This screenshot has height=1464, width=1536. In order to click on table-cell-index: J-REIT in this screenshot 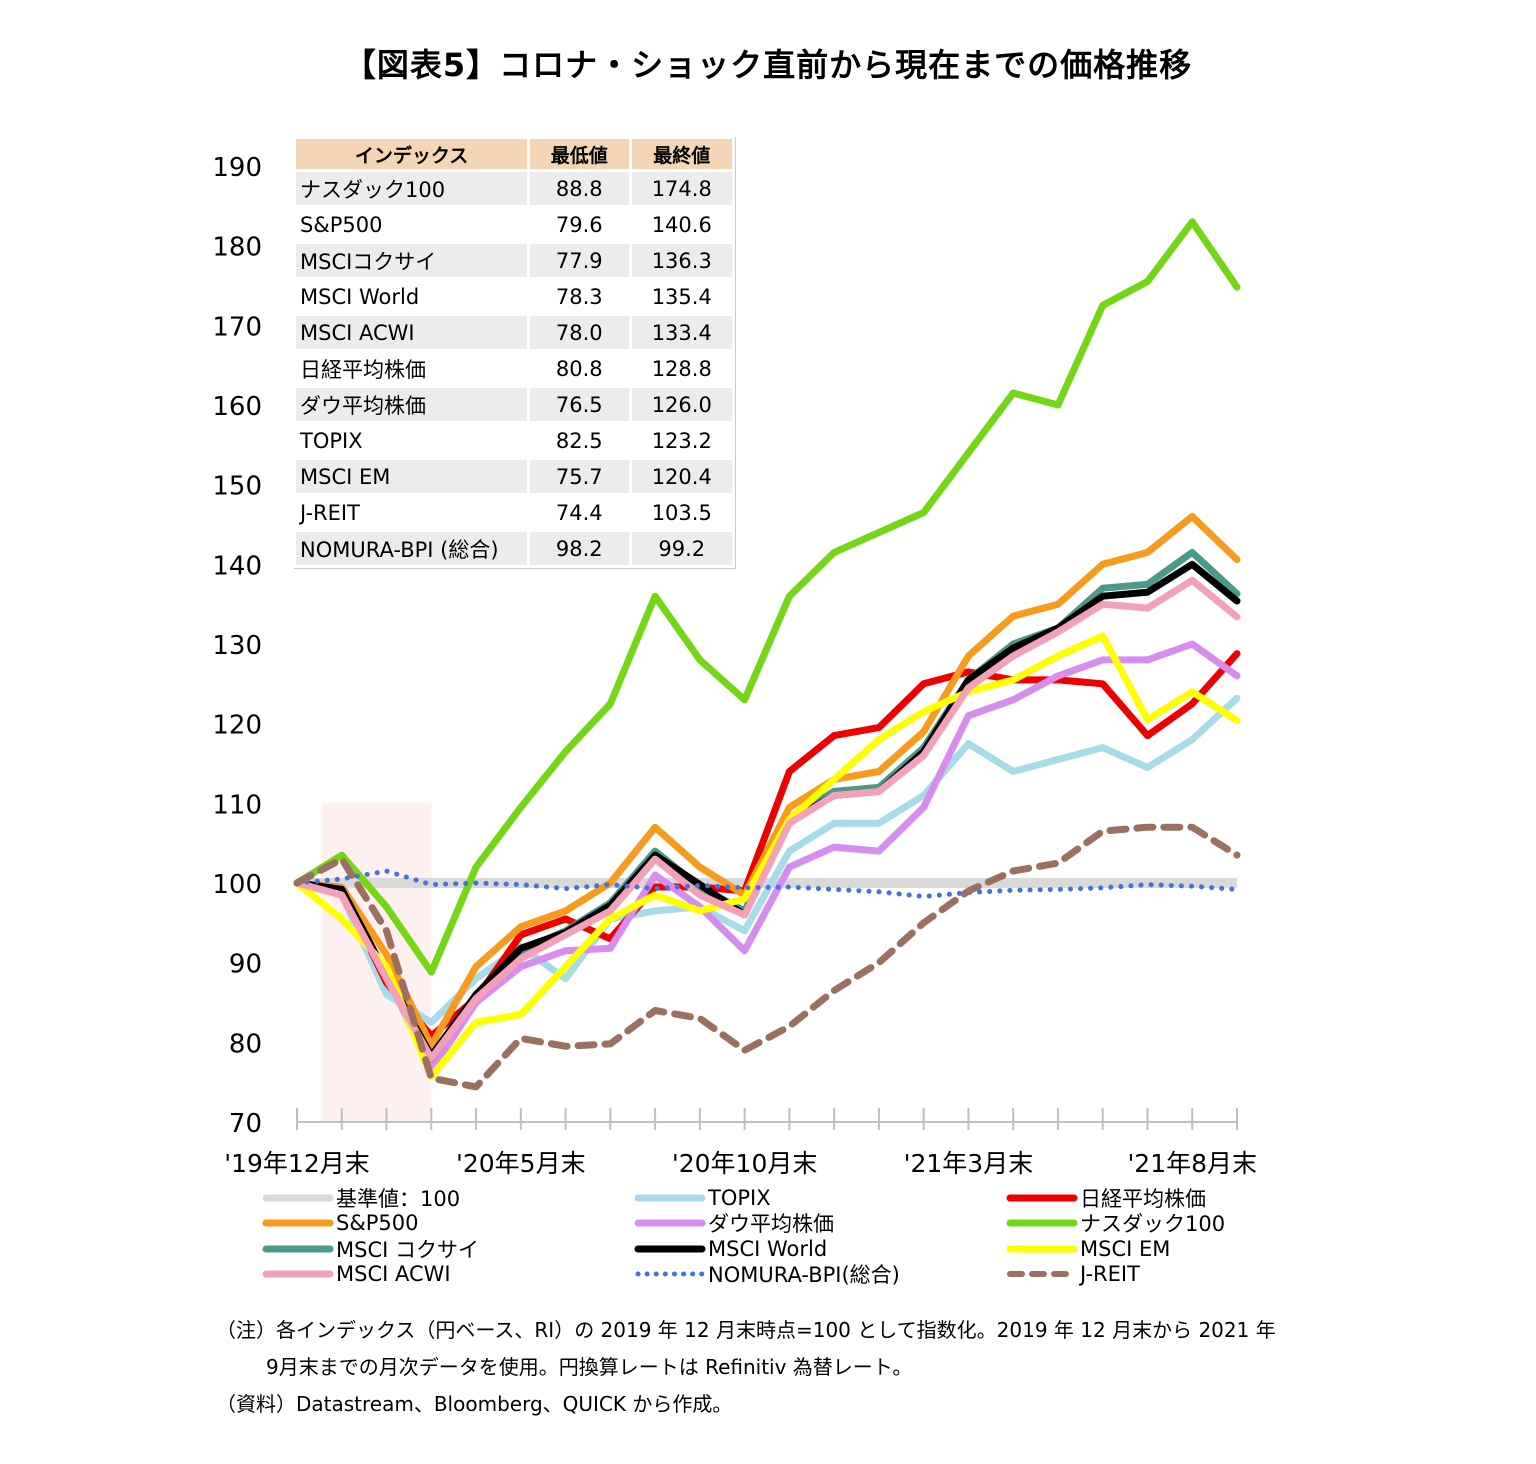, I will do `click(330, 512)`.